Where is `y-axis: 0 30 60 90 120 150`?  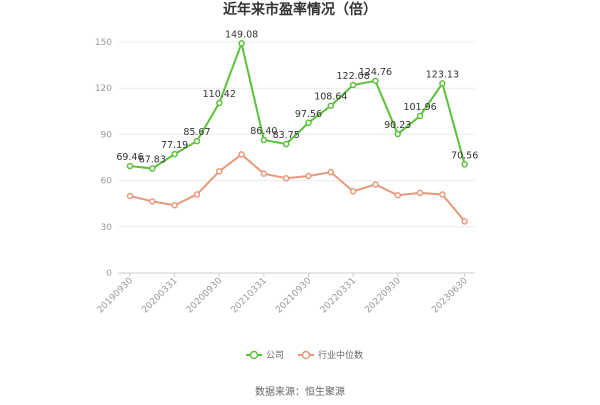 y-axis: 0 30 60 90 120 150 is located at coordinates (103, 158).